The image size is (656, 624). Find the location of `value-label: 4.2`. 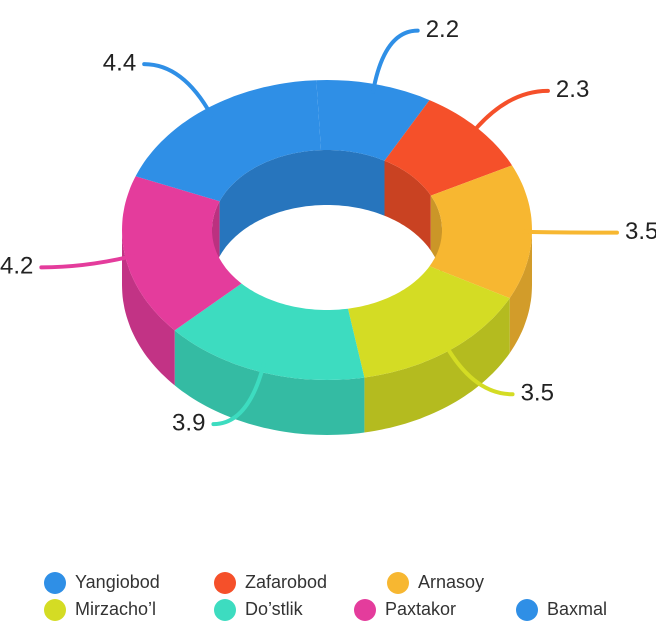

value-label: 4.2 is located at coordinates (16, 266).